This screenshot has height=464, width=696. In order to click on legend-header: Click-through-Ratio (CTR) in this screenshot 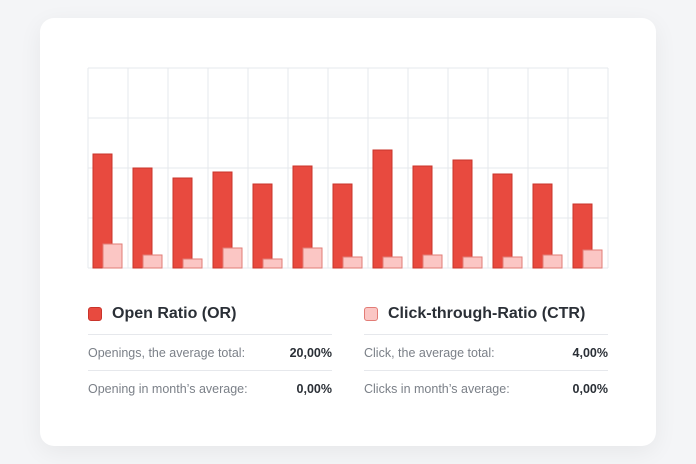, I will do `click(486, 317)`.